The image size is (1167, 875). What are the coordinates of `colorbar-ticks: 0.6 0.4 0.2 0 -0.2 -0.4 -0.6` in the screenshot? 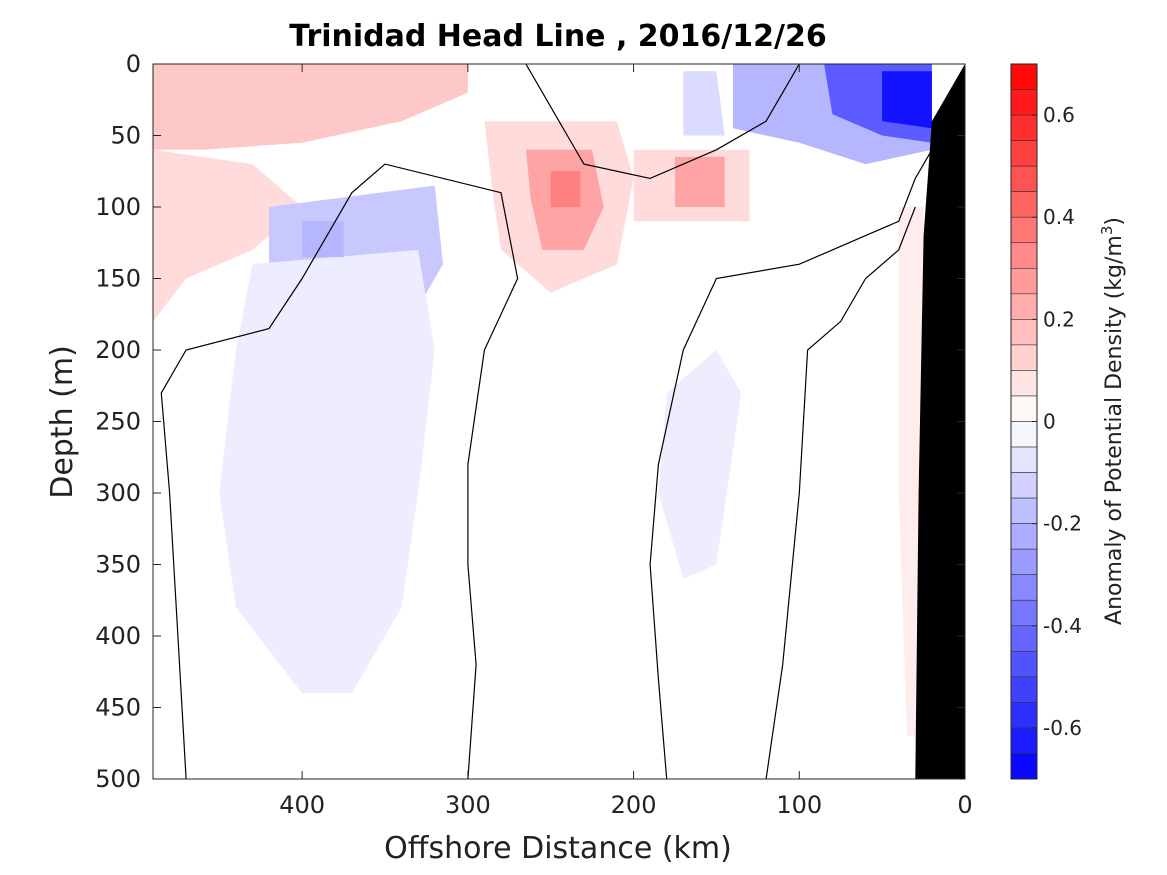 It's located at (1057, 421).